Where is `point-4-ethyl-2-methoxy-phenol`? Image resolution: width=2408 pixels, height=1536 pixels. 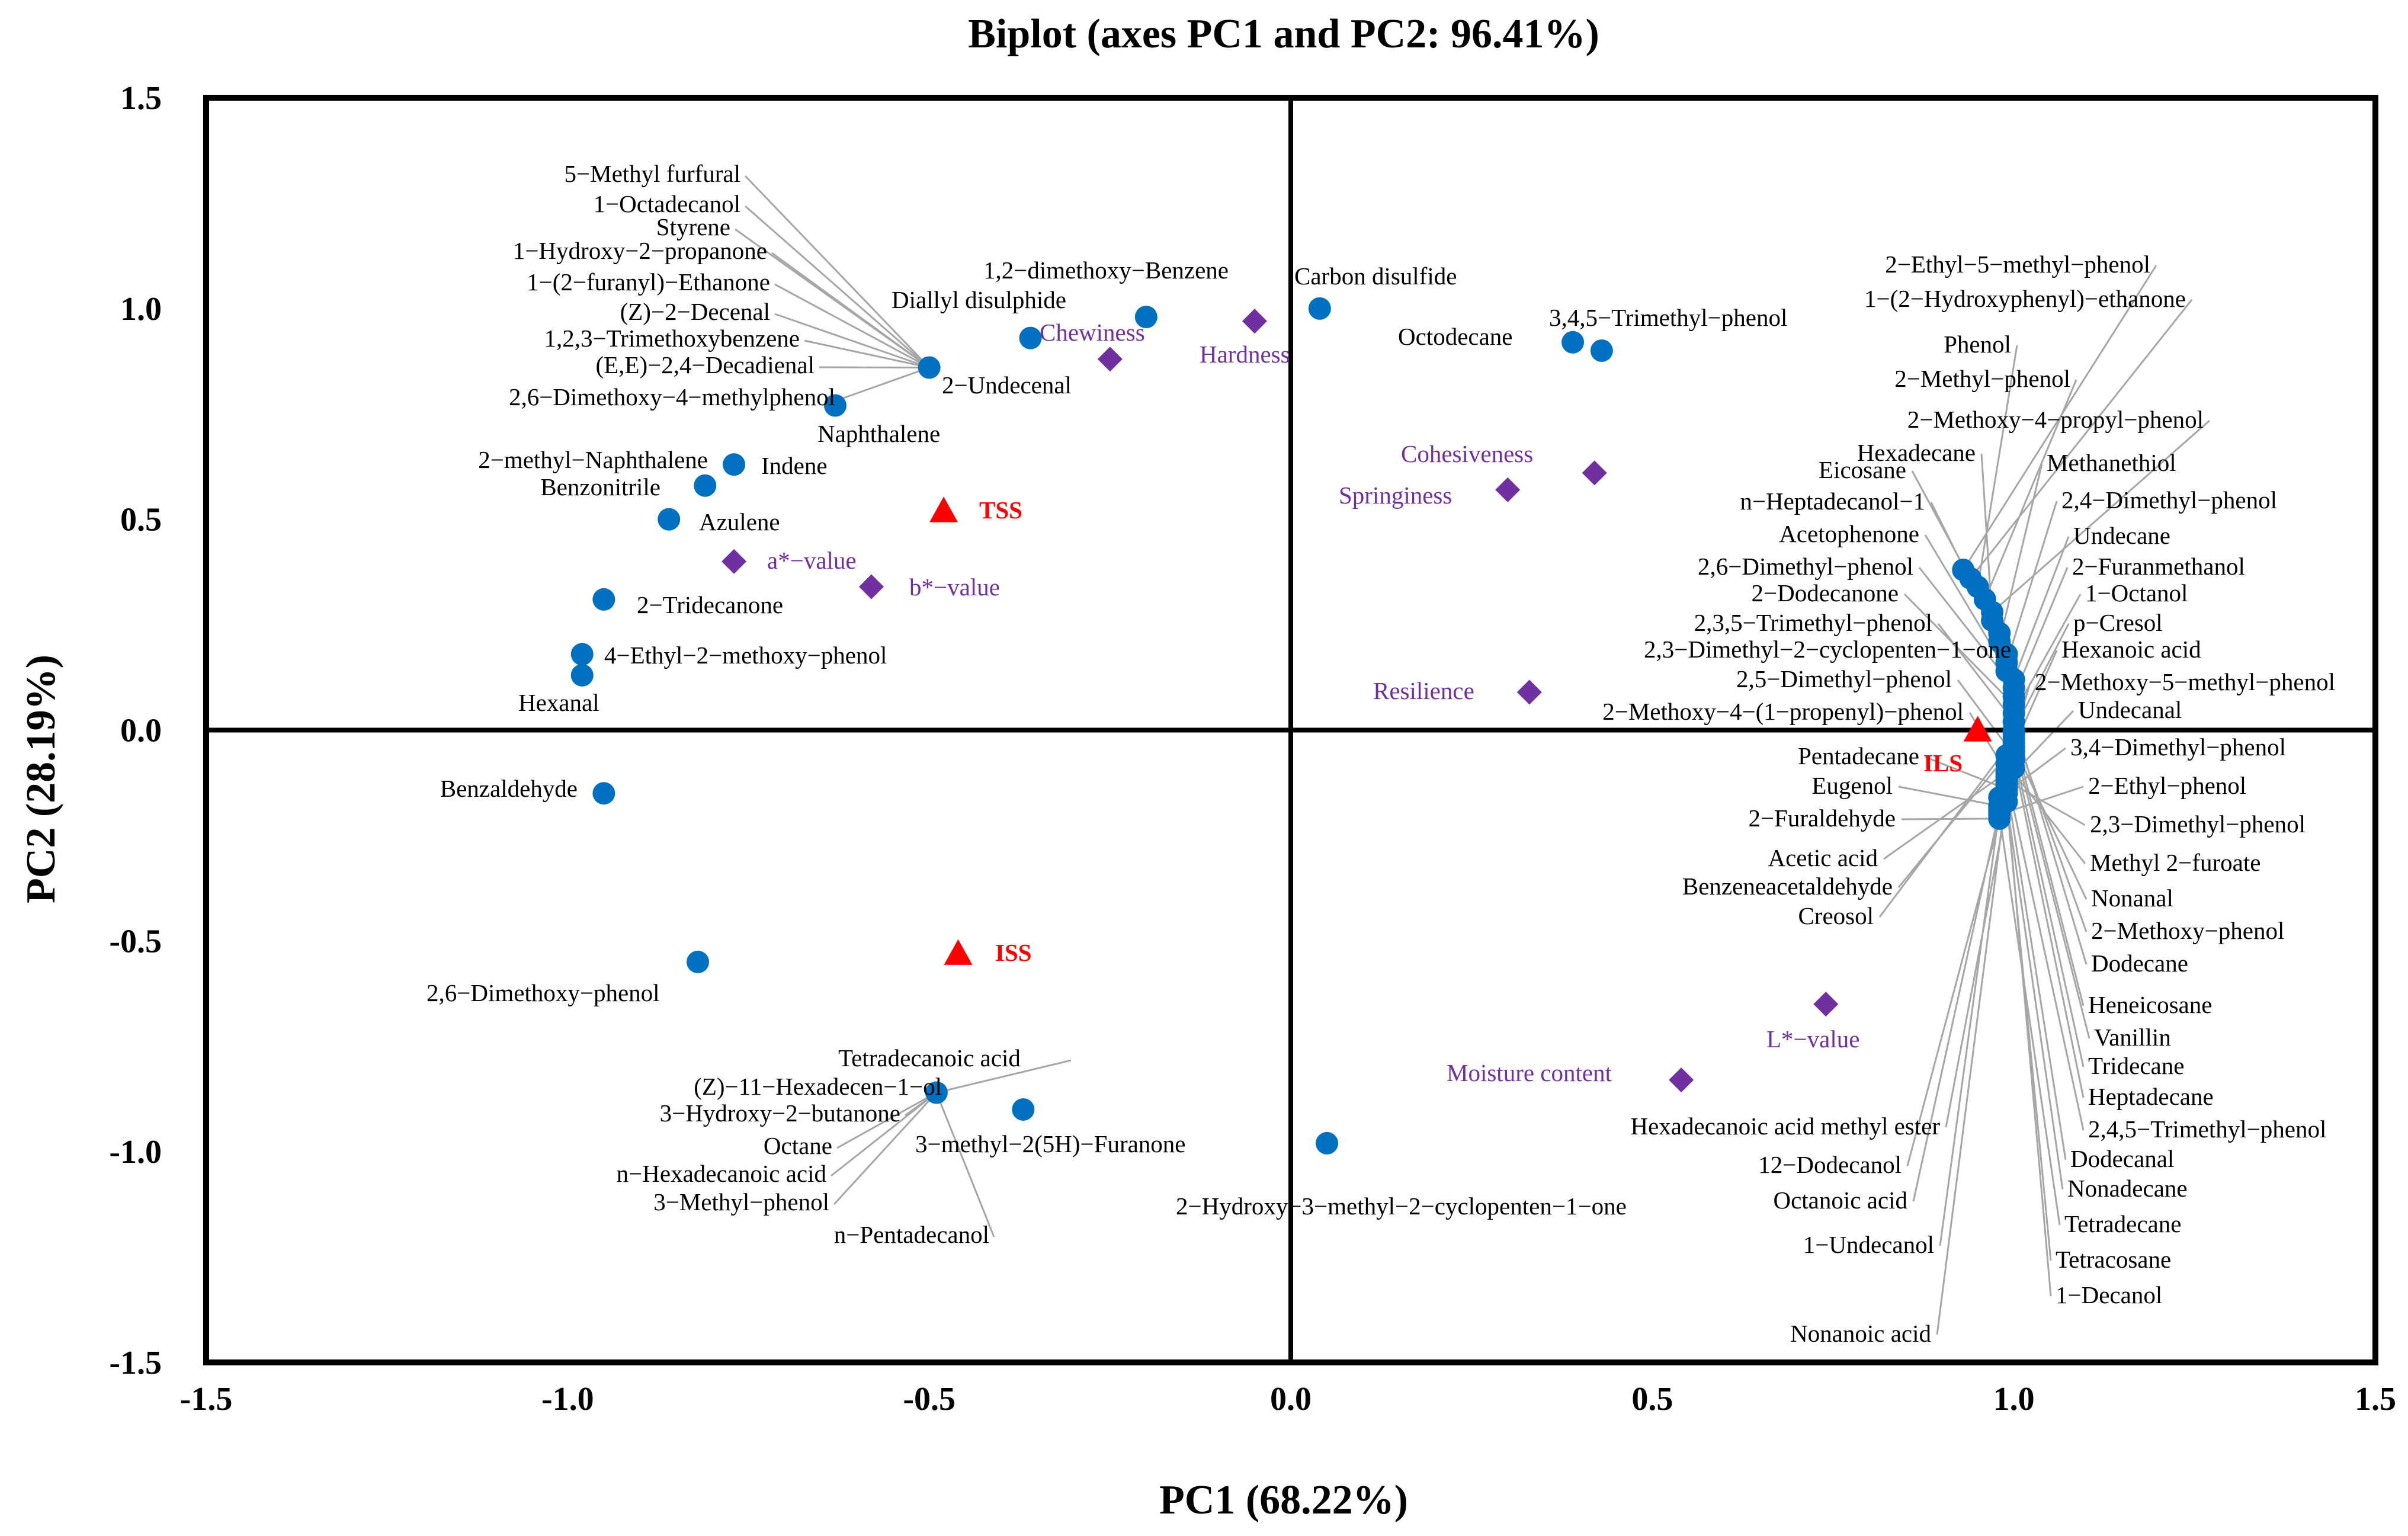
point-4-ethyl-2-methoxy-phenol is located at coordinates (582, 655).